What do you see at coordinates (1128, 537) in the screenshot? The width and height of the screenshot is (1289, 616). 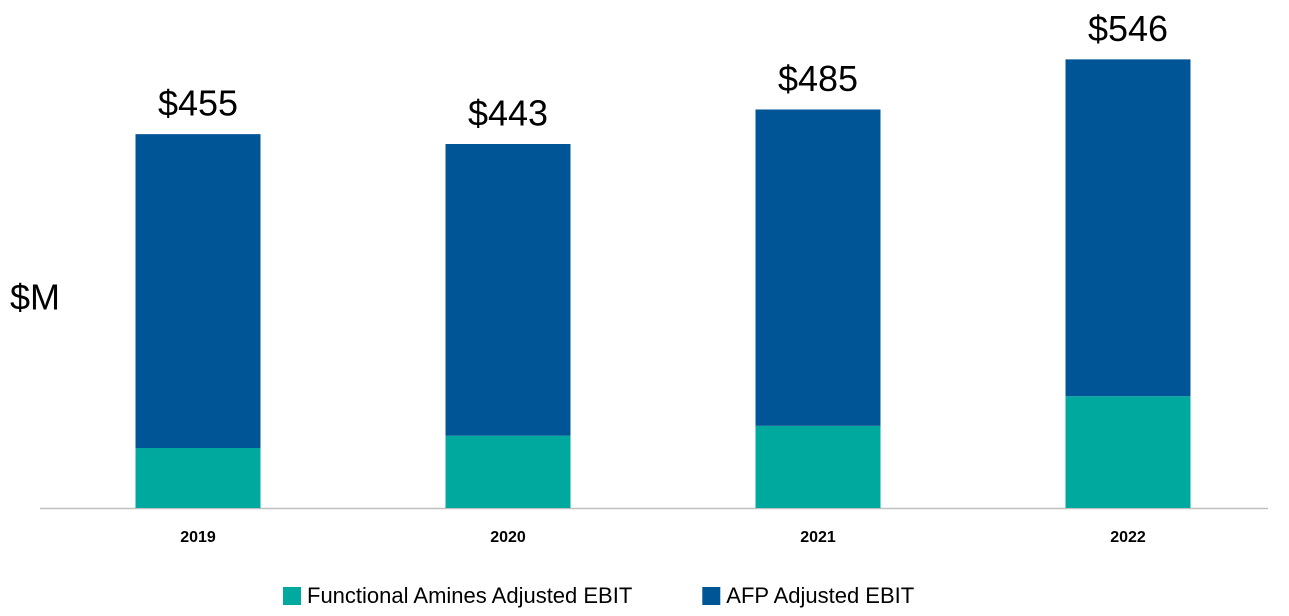 I see `x-tick-label: 2022` at bounding box center [1128, 537].